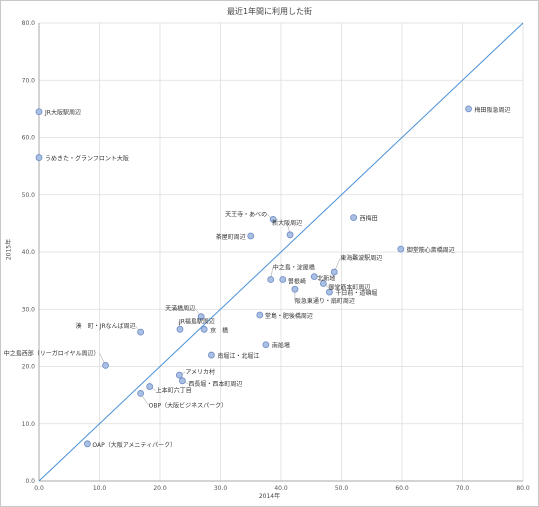 This screenshot has width=539, height=507. I want to click on y-tick-label: 30.0, so click(29, 309).